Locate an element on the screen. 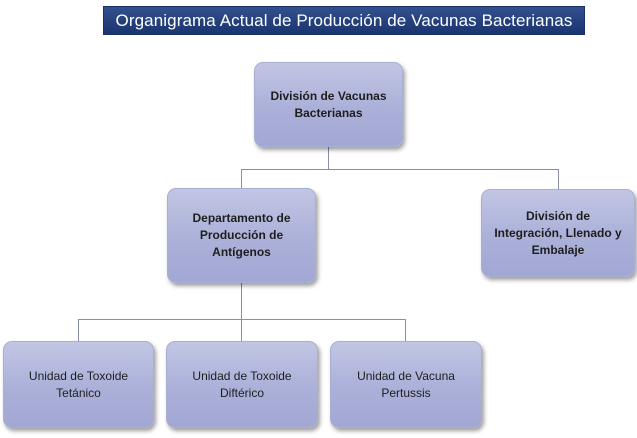 This screenshot has height=438, width=637. node-label: Unidad de Toxoide Diftérico is located at coordinates (242, 384).